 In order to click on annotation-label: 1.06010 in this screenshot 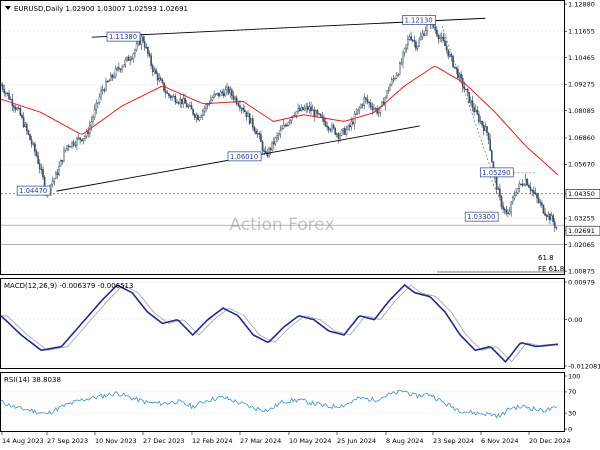, I will do `click(244, 157)`.